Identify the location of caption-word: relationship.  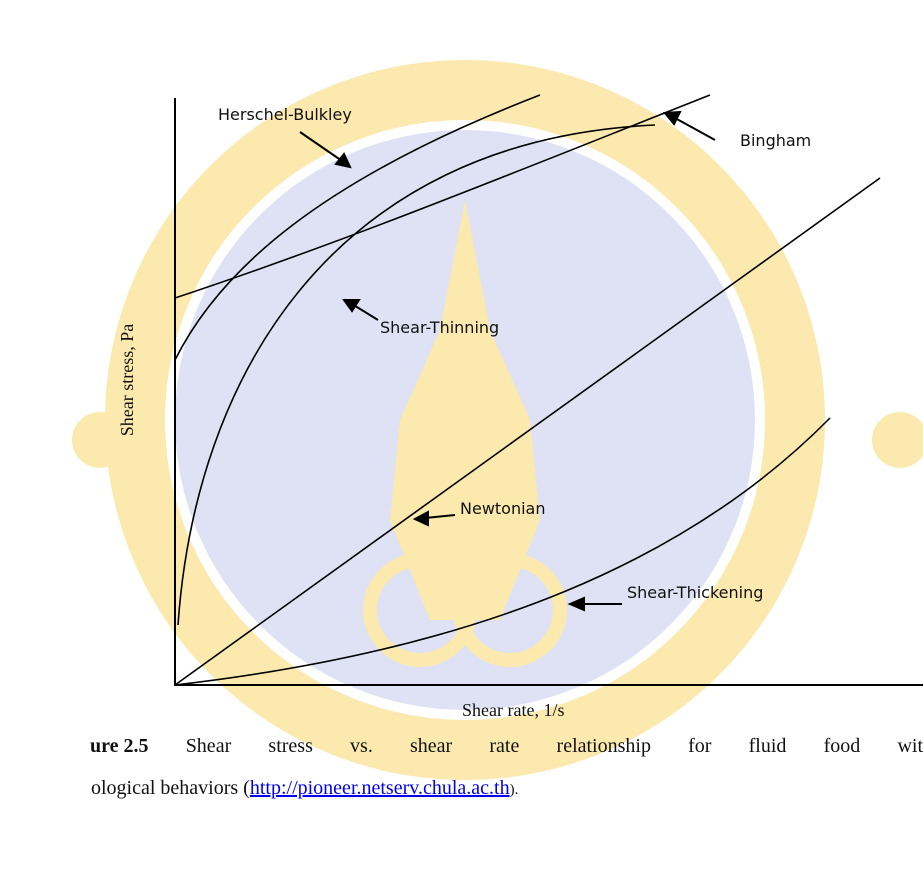
(603, 746).